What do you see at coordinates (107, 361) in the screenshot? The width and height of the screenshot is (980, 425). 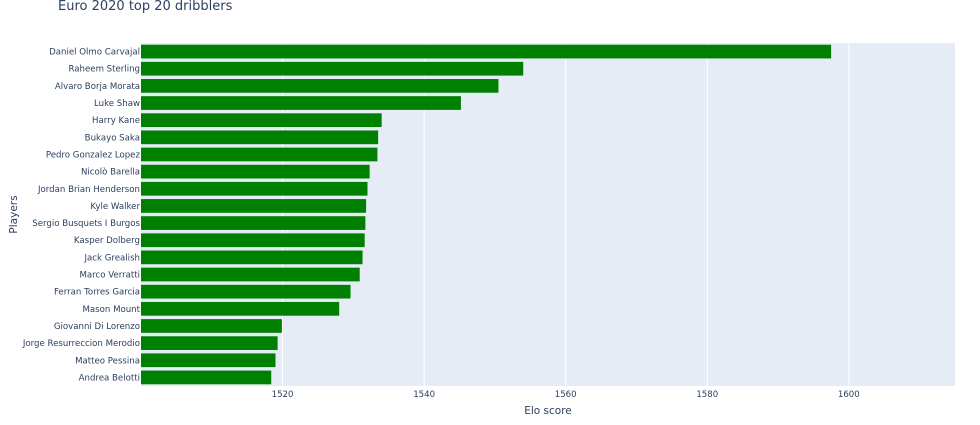 I see `y-tick-label: Matteo Pessina` at bounding box center [107, 361].